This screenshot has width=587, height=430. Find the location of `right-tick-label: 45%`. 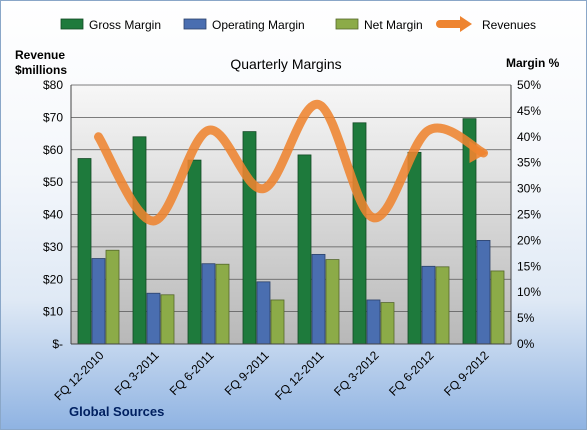

right-tick-label: 45% is located at coordinates (529, 111).